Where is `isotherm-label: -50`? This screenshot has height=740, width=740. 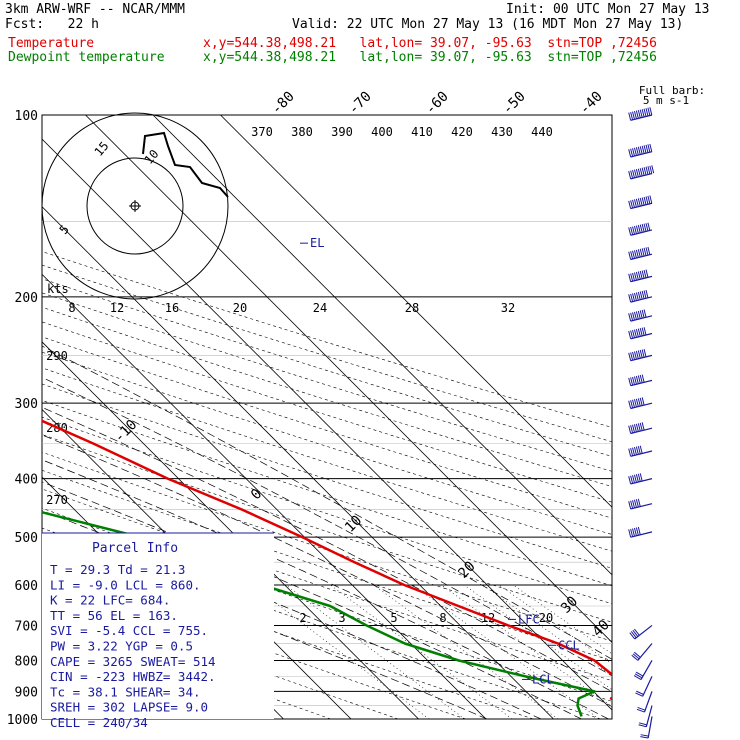
isotherm-label: -50 is located at coordinates (514, 103).